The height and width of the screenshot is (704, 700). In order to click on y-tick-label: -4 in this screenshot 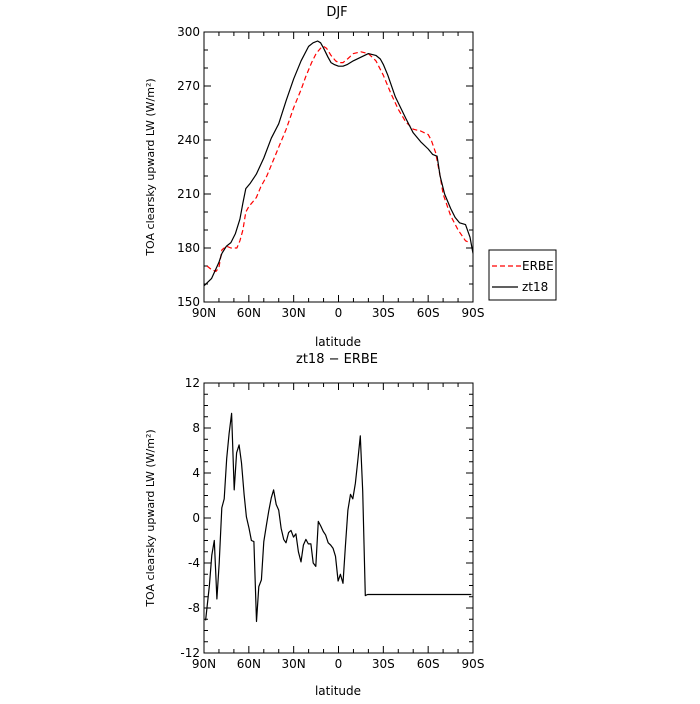, I will do `click(194, 563)`.